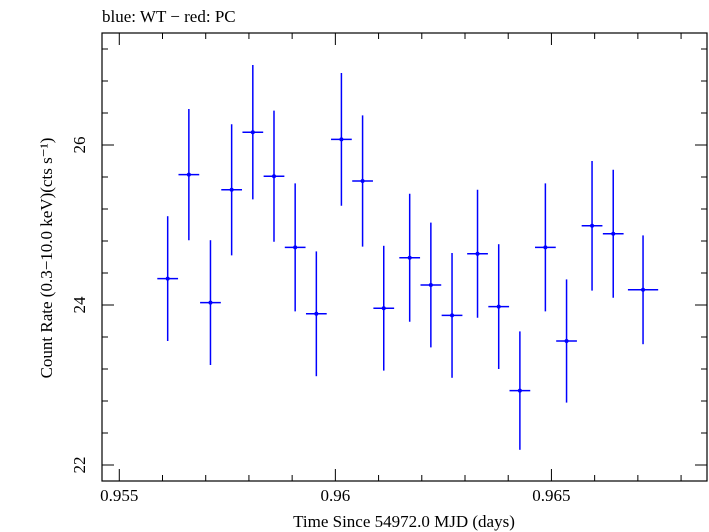 Image resolution: width=709 pixels, height=532 pixels. What do you see at coordinates (79, 465) in the screenshot?
I see `y-tick-label: 22` at bounding box center [79, 465].